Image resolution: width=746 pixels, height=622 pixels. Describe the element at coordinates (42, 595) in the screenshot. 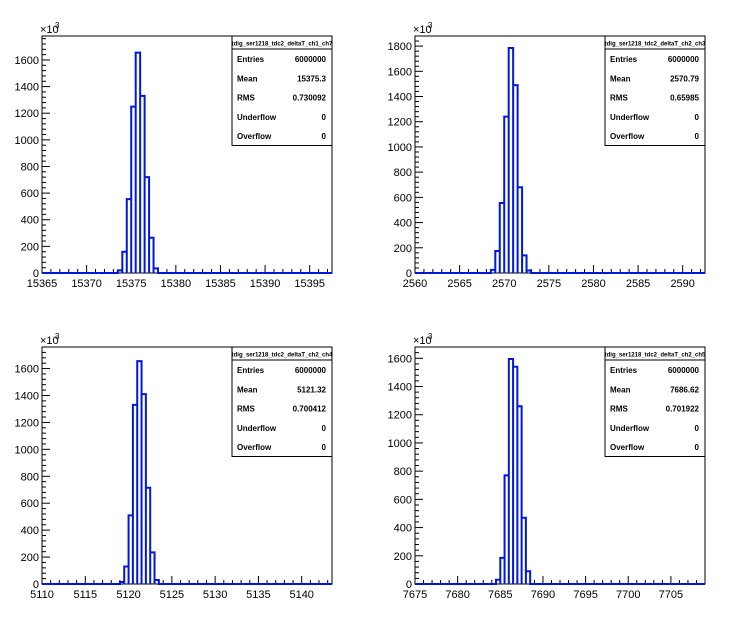

I see `x-tick-label: 5110` at that location.